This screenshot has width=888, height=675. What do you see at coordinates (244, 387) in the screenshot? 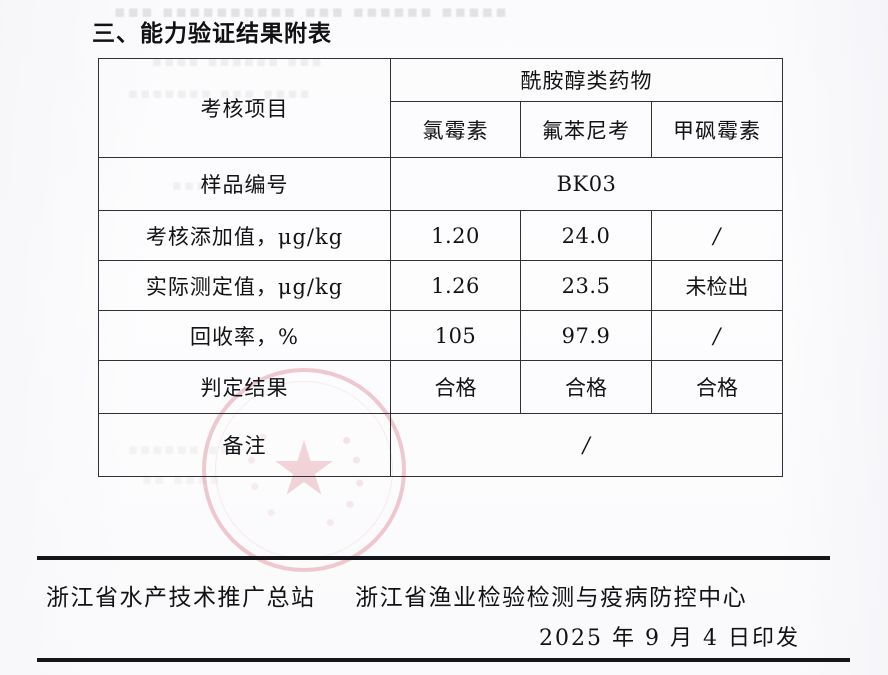
I see `row-label-judgement: 判定结果` at bounding box center [244, 387].